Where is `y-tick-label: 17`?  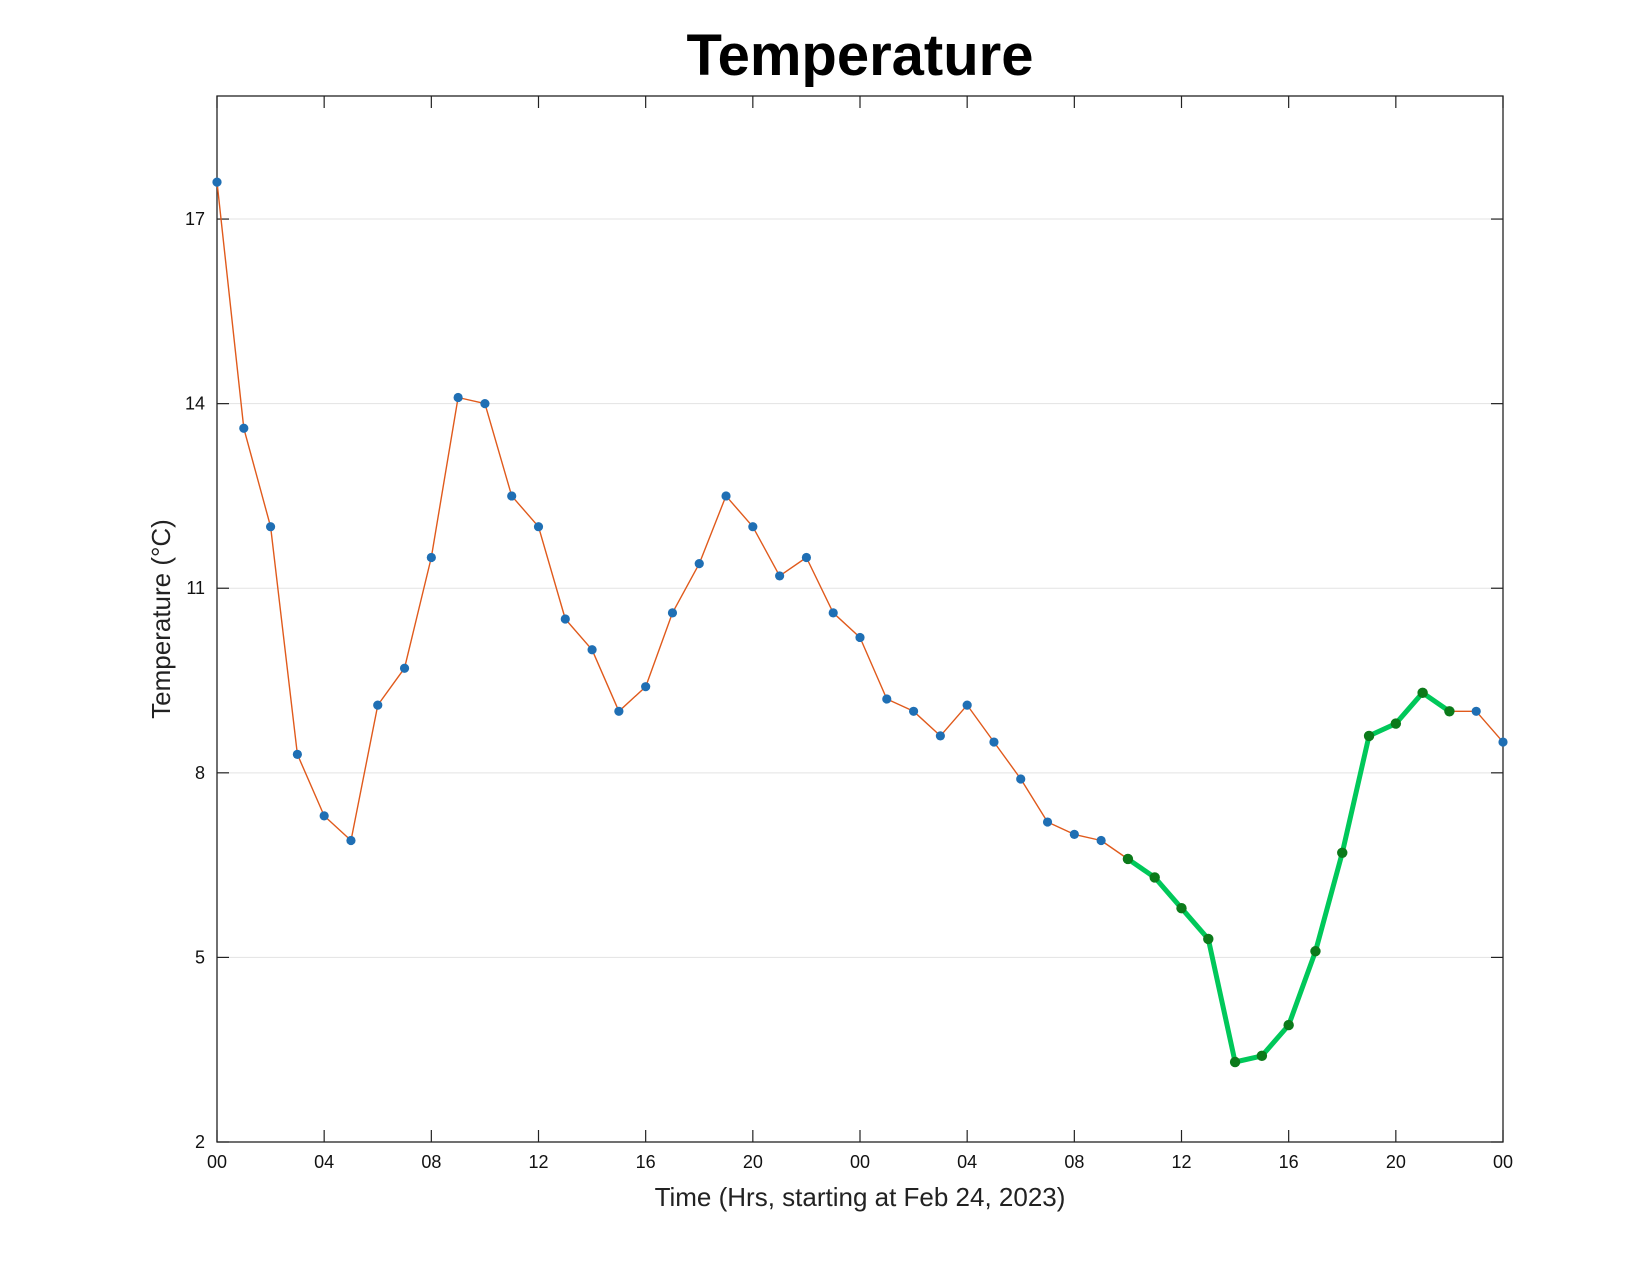 y-tick-label: 17 is located at coordinates (195, 219).